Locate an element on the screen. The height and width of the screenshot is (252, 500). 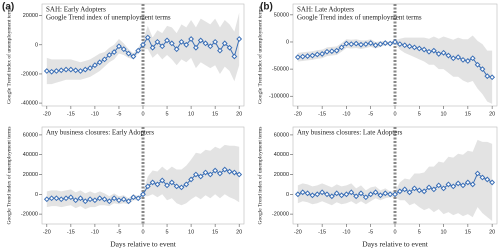
chart-subtitle: Google Trend index of unemployment terms is located at coordinates (108, 18).